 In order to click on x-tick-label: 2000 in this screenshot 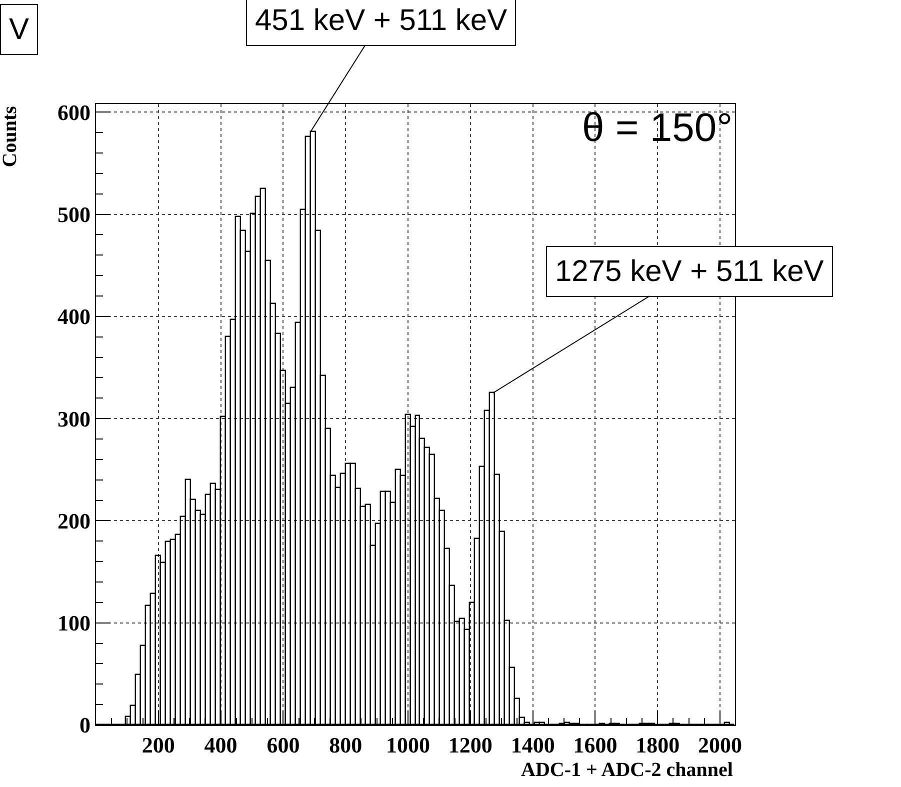, I will do `click(720, 745)`.